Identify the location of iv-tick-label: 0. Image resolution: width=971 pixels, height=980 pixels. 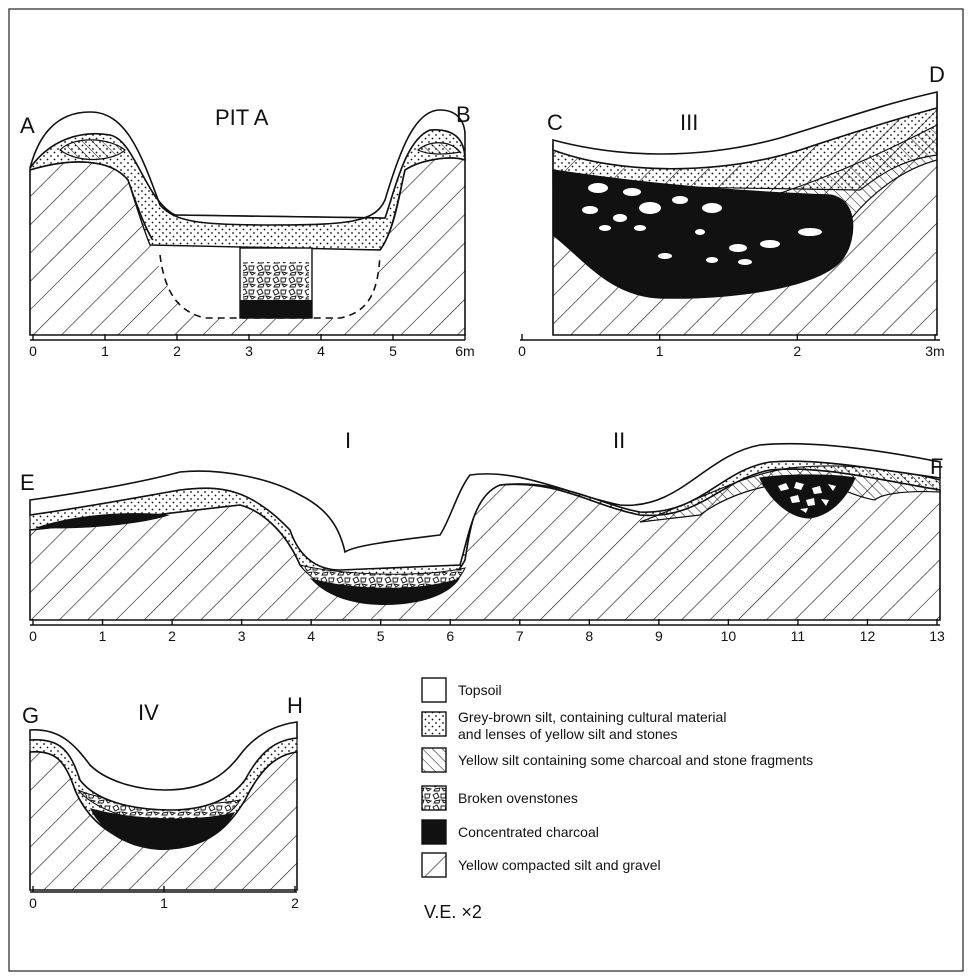
(33, 903).